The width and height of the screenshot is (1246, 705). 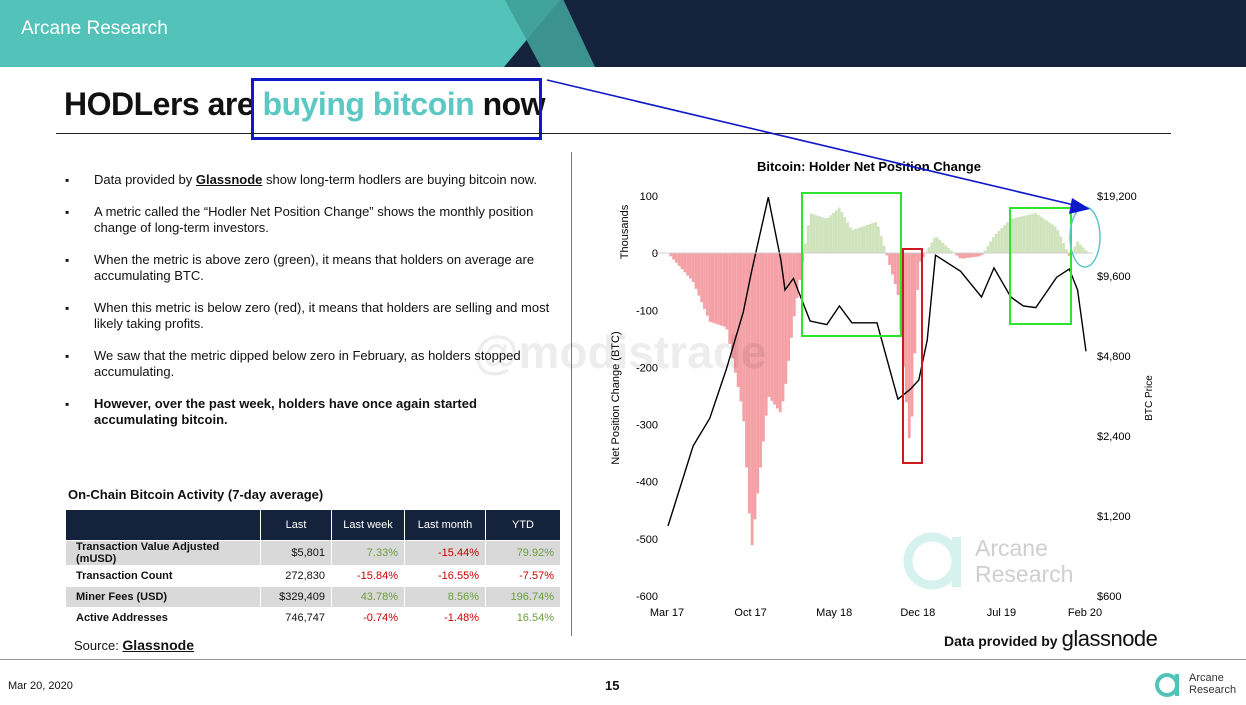 What do you see at coordinates (229, 179) in the screenshot?
I see `glassnode-link: Glassnode` at bounding box center [229, 179].